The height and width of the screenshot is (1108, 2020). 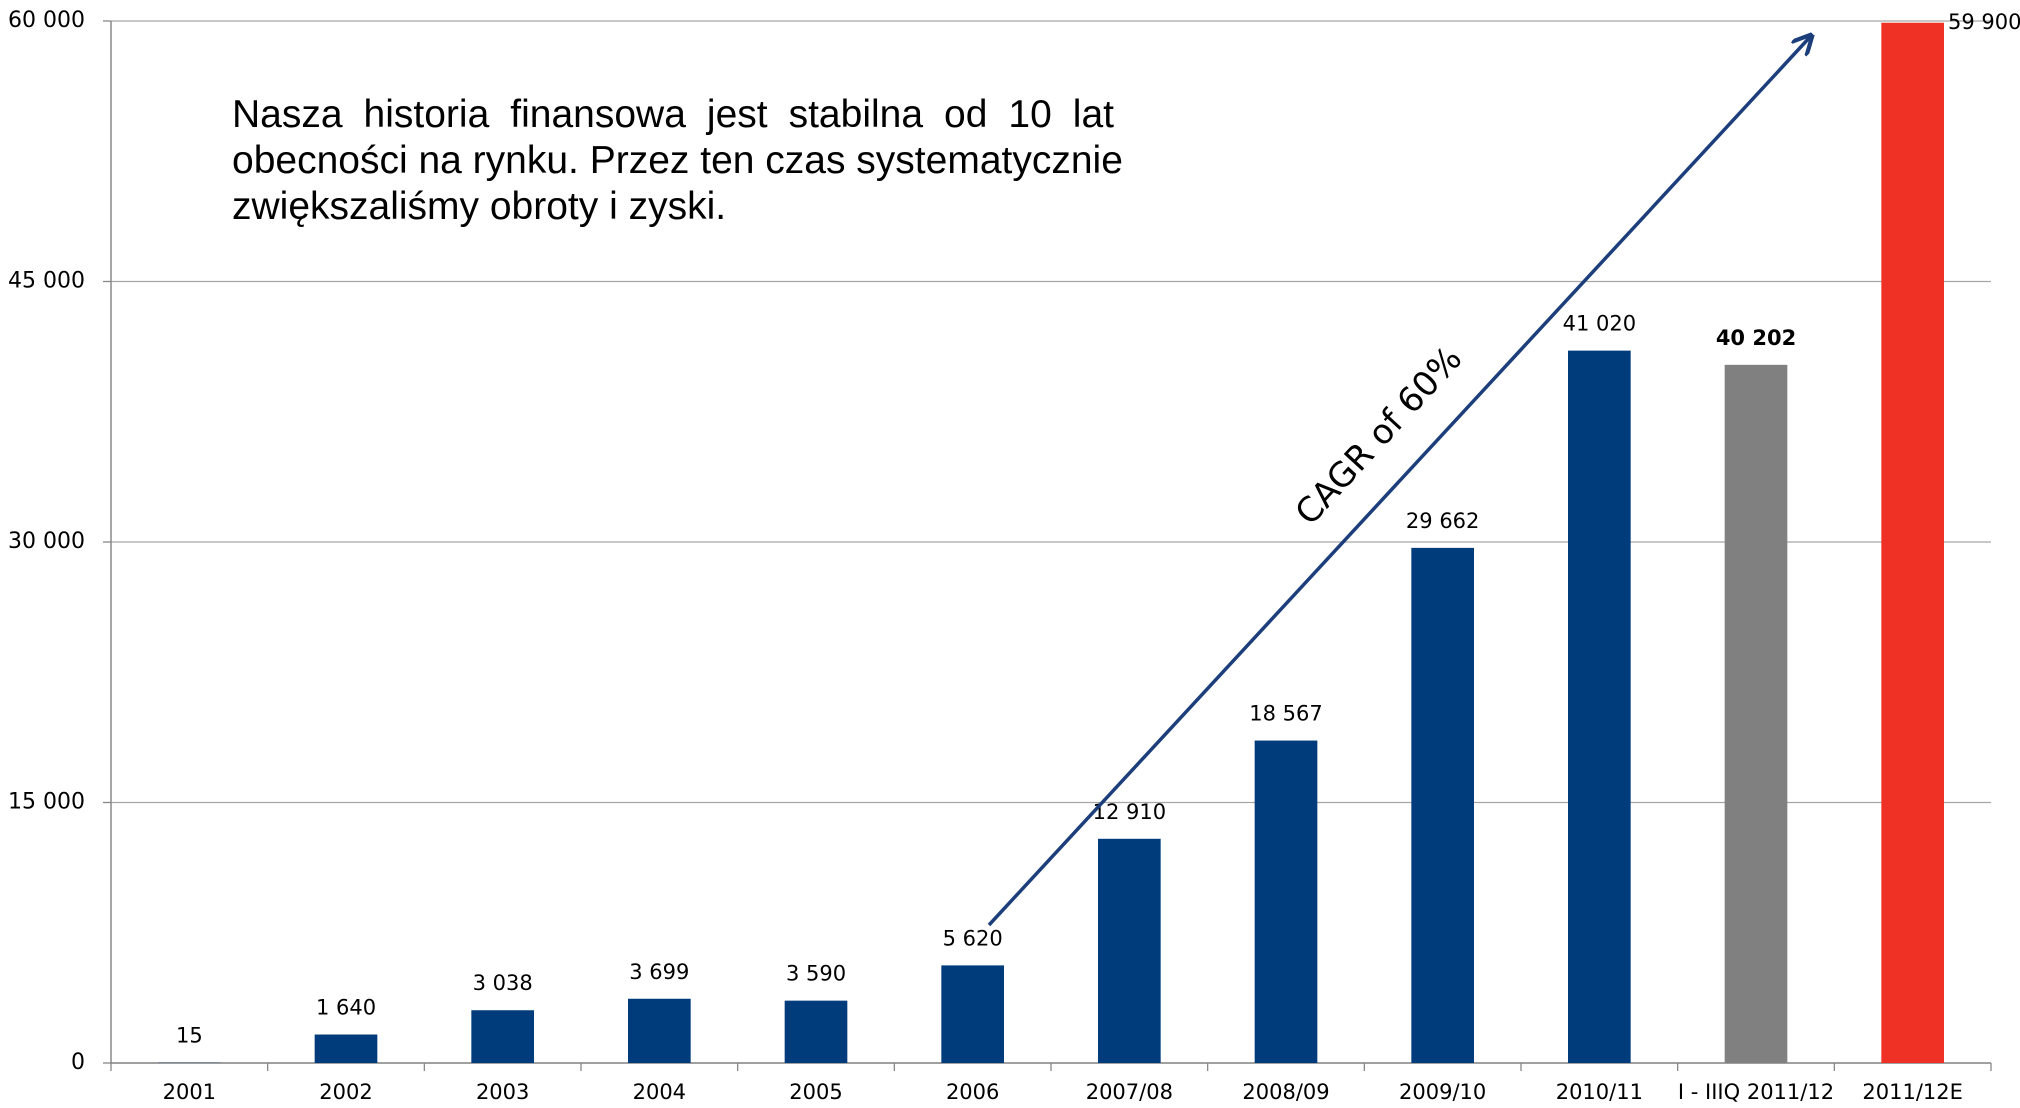 I want to click on x-tick-label: 2010/11, so click(x=1599, y=1092).